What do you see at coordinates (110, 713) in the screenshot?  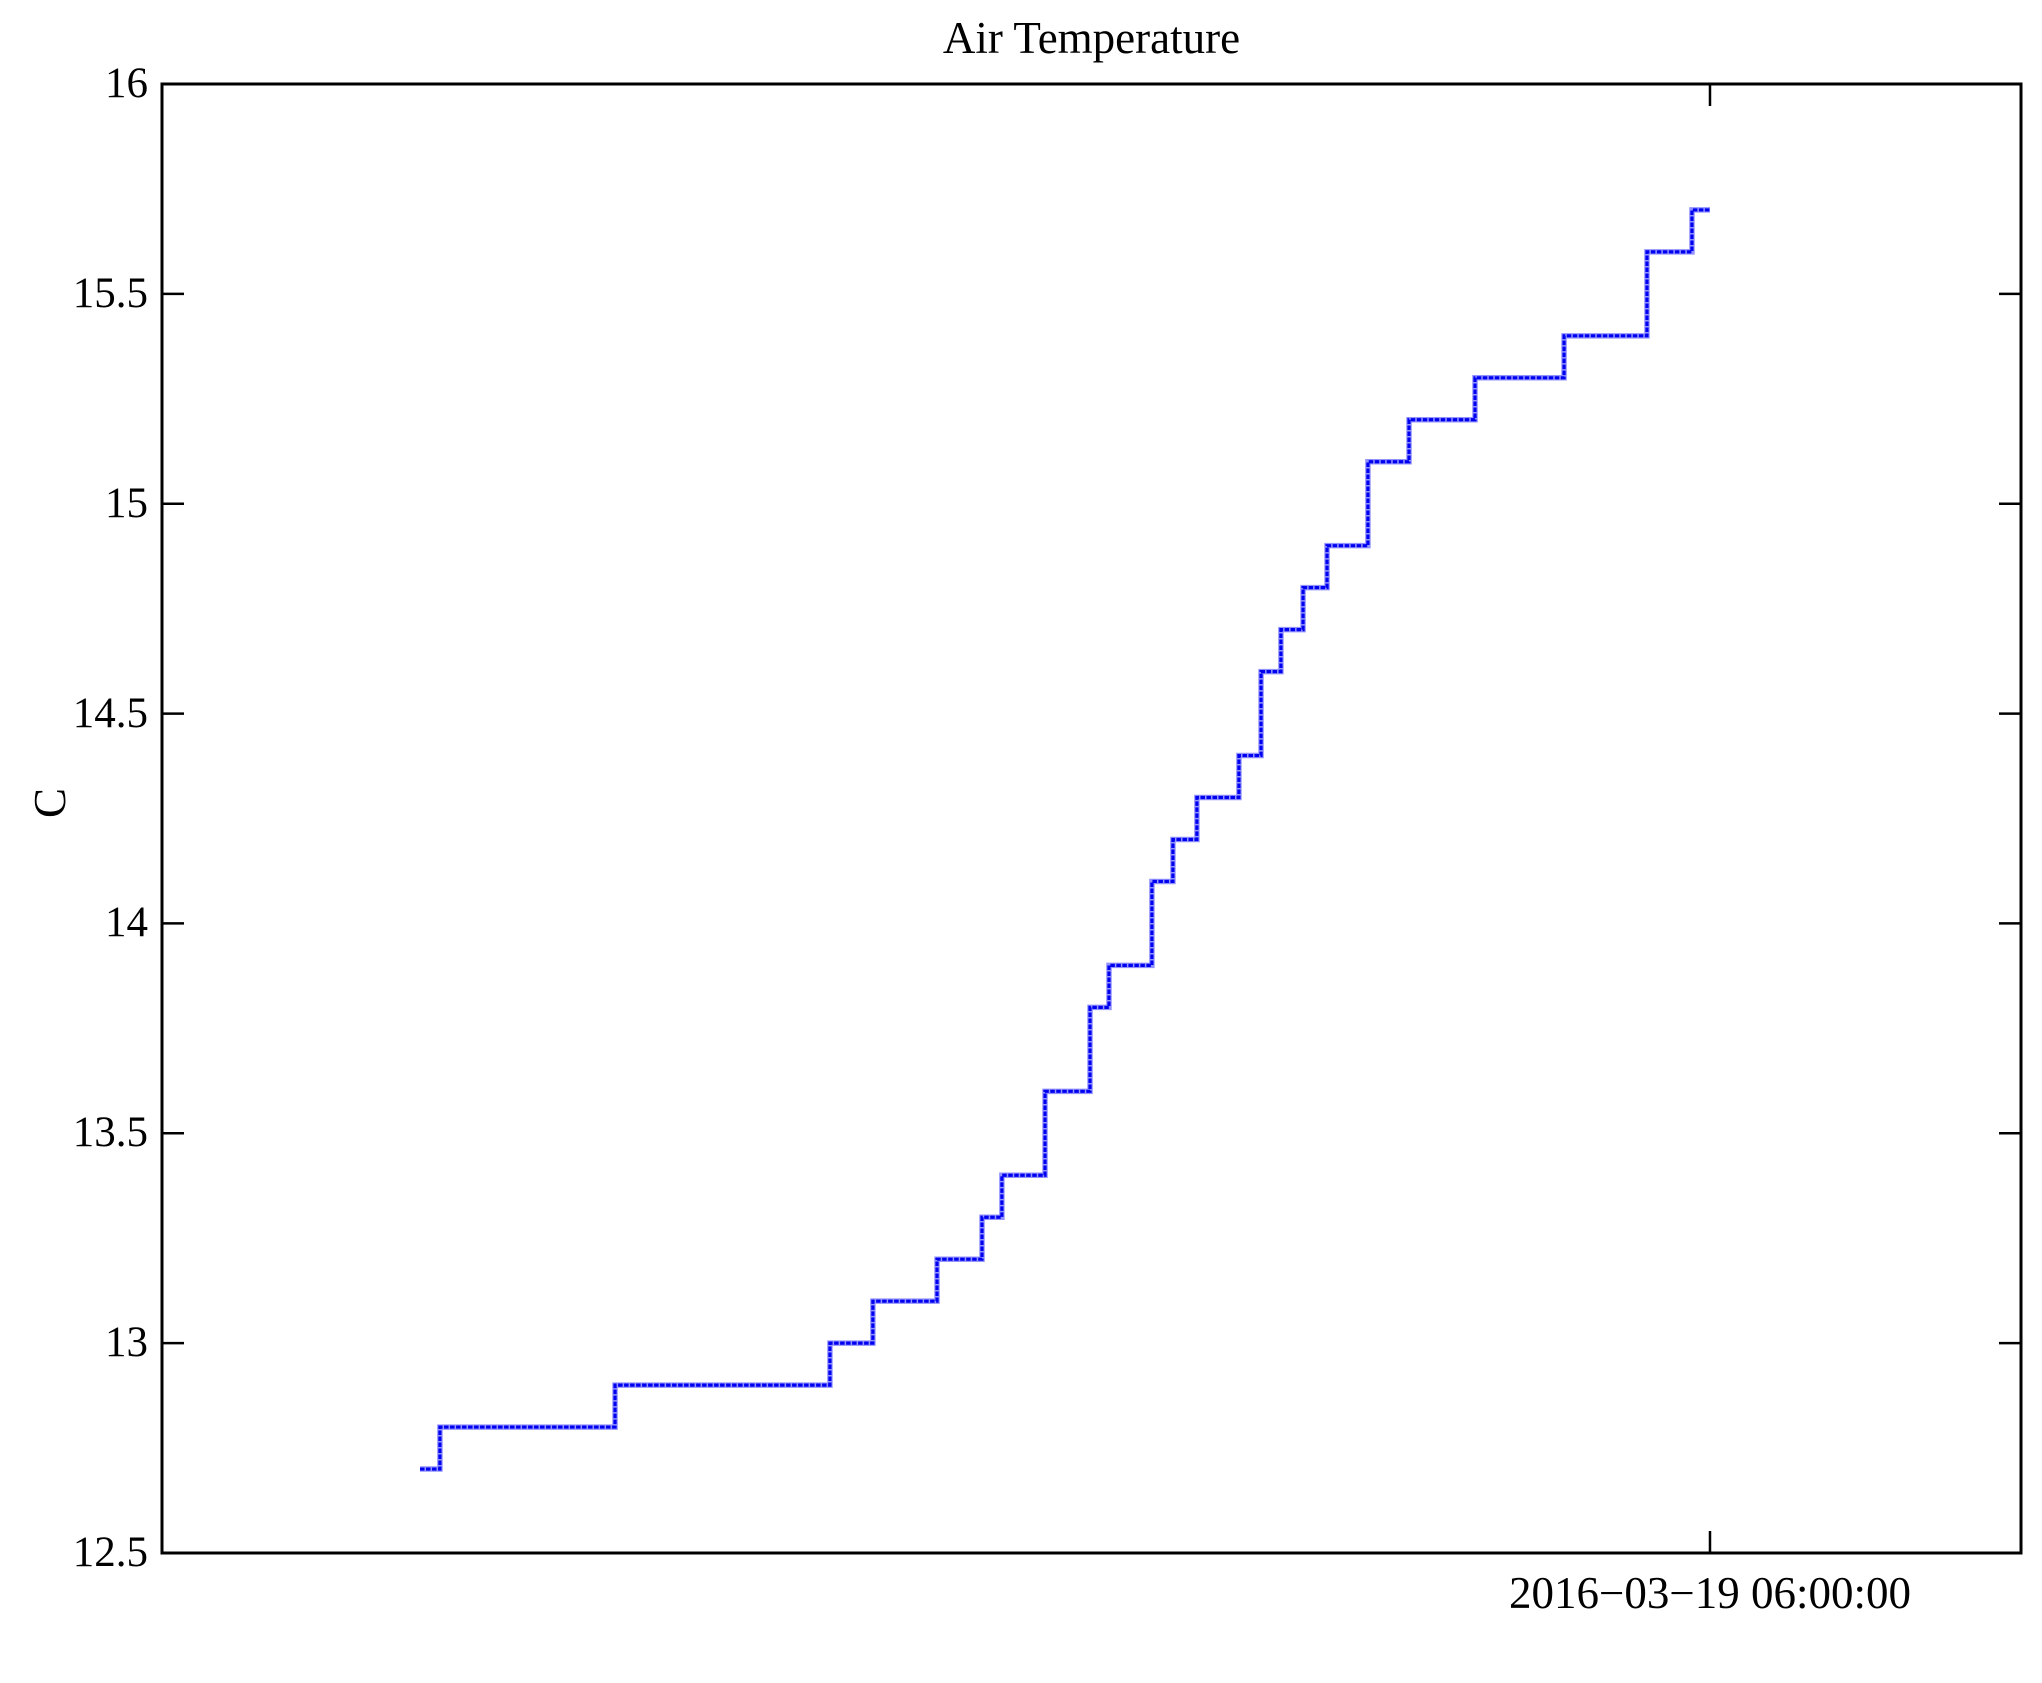 I see `y-tick-label: 14.5` at bounding box center [110, 713].